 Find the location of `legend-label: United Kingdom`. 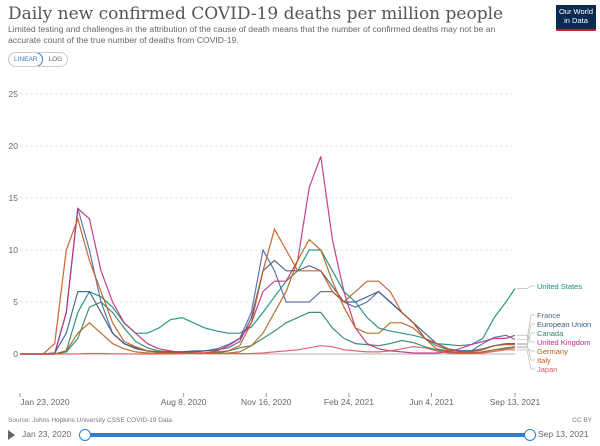

legend-label: United Kingdom is located at coordinates (563, 342).